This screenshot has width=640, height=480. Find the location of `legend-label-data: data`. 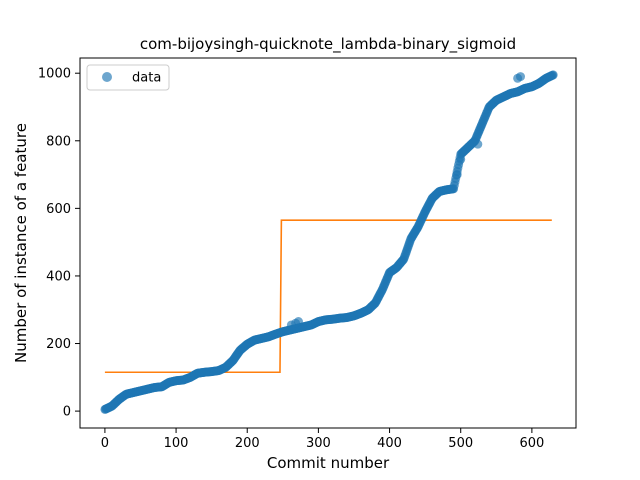

legend-label-data: data is located at coordinates (146, 78).